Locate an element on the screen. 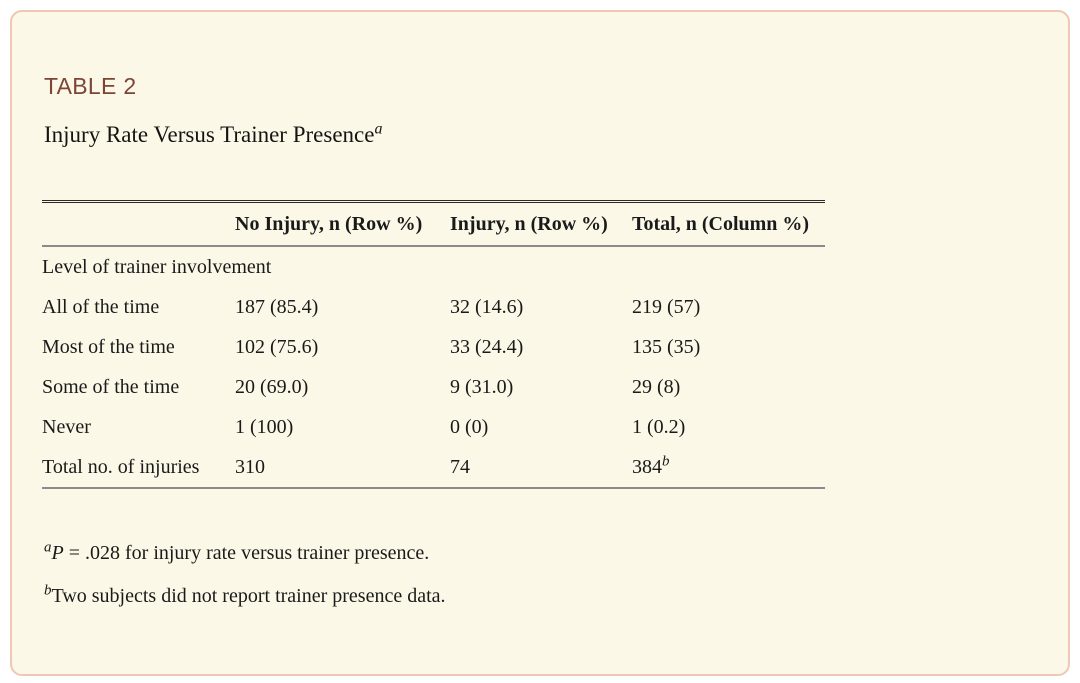 The height and width of the screenshot is (683, 1080). table-row-totals: Total no. of injuries 310 74 384b is located at coordinates (433, 468).